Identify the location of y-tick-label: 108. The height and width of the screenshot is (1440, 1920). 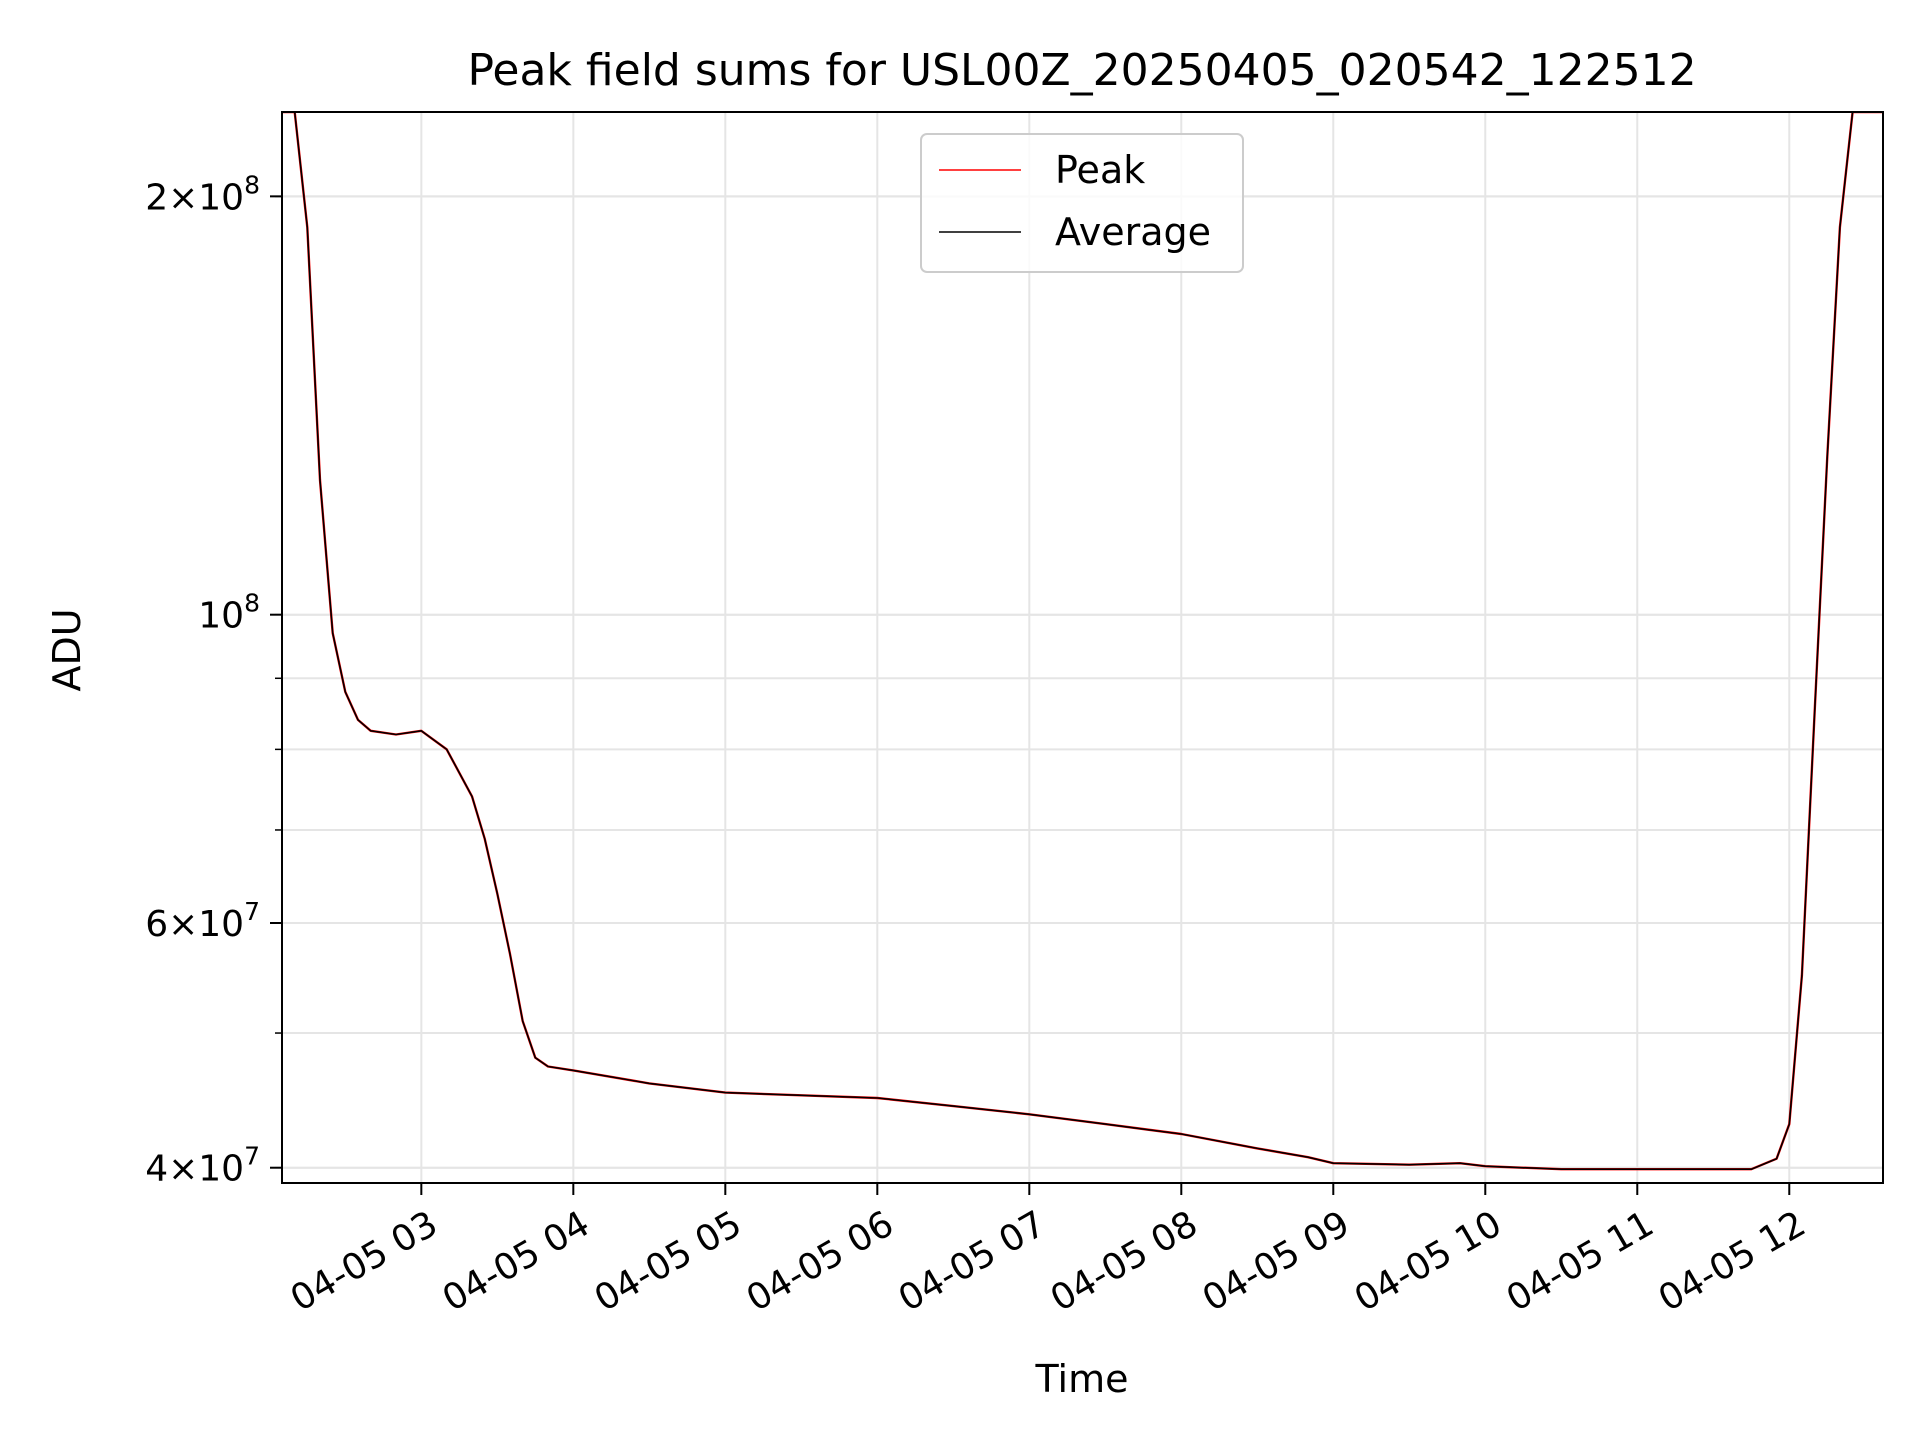
(229, 613).